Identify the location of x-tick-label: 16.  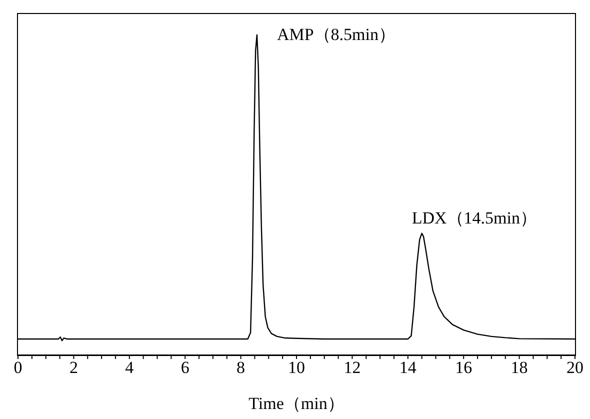
(463, 368).